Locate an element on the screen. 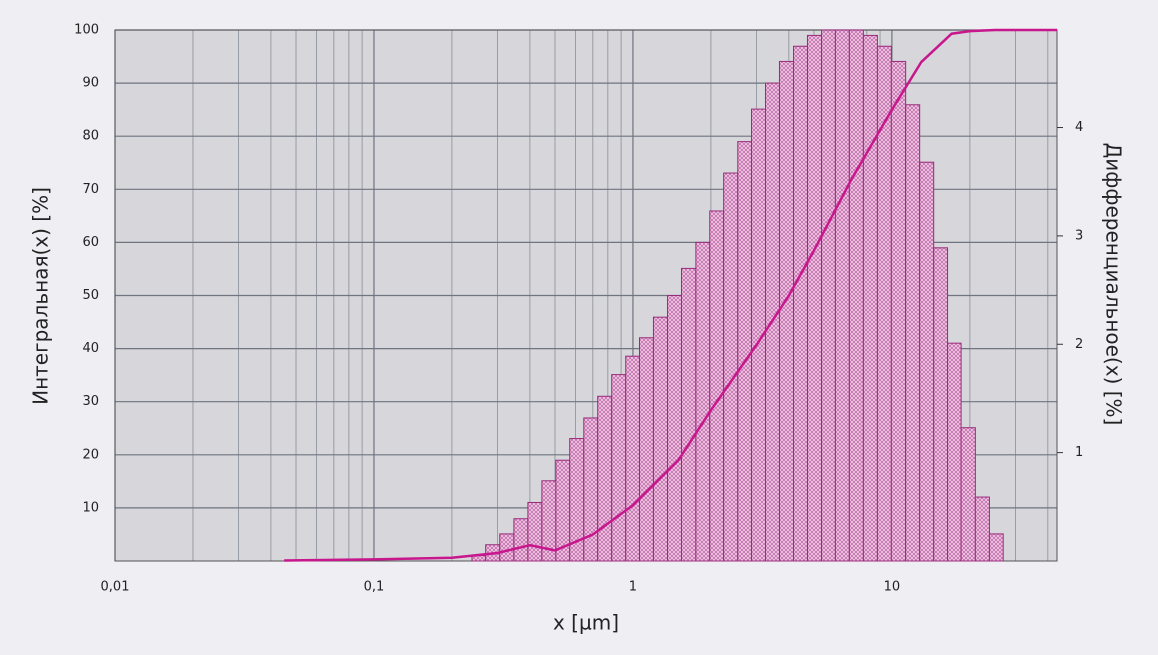  y-tick-label: 10 is located at coordinates (90, 507).